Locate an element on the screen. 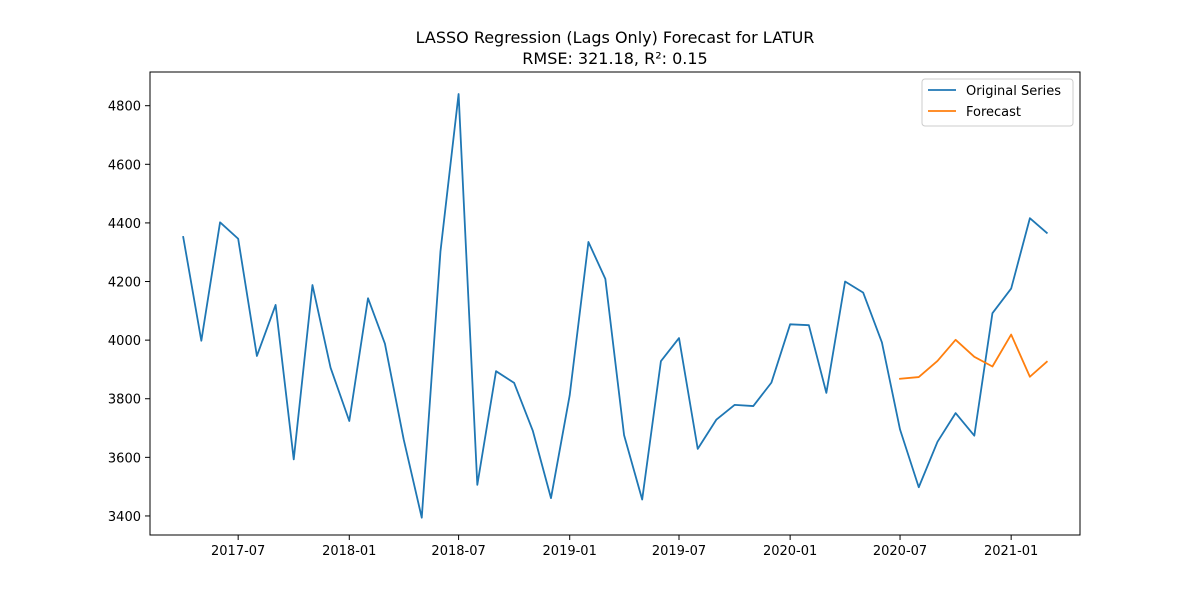 Image resolution: width=1200 pixels, height=600 pixels. x-tick-label: 2019-07 is located at coordinates (679, 551).